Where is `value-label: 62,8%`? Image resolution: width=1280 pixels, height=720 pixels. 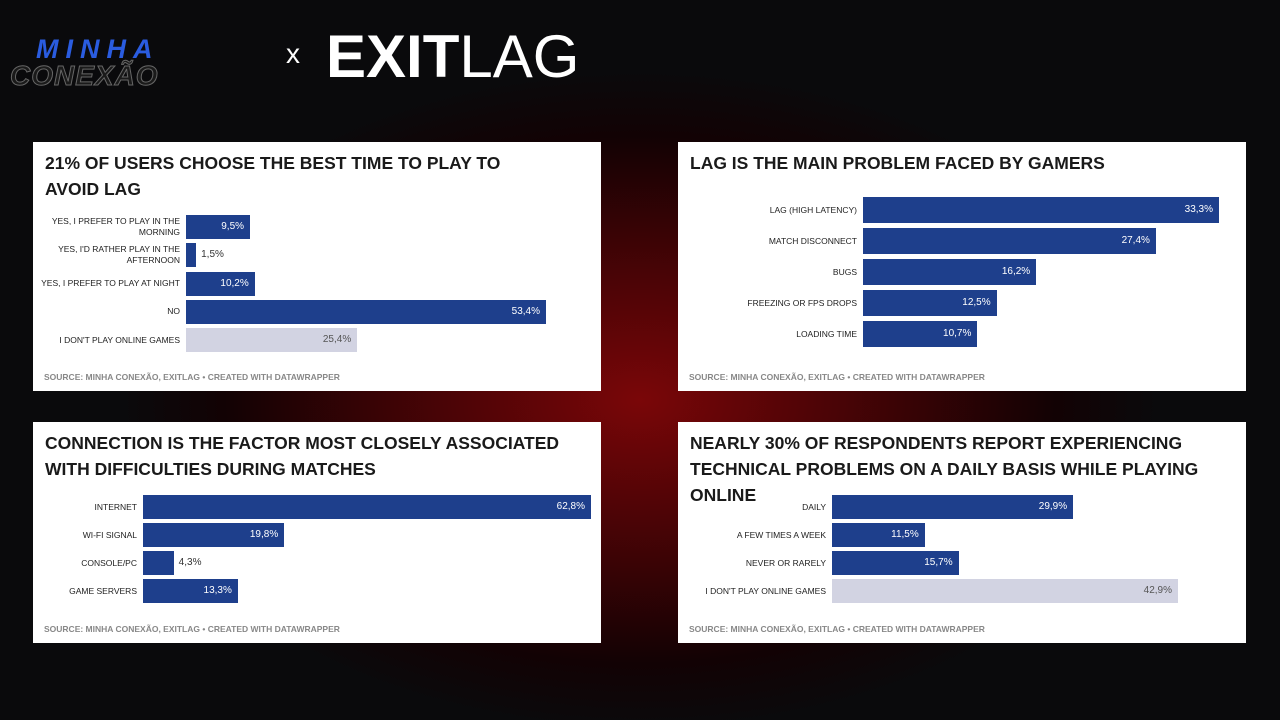
value-label: 62,8% is located at coordinates (570, 506).